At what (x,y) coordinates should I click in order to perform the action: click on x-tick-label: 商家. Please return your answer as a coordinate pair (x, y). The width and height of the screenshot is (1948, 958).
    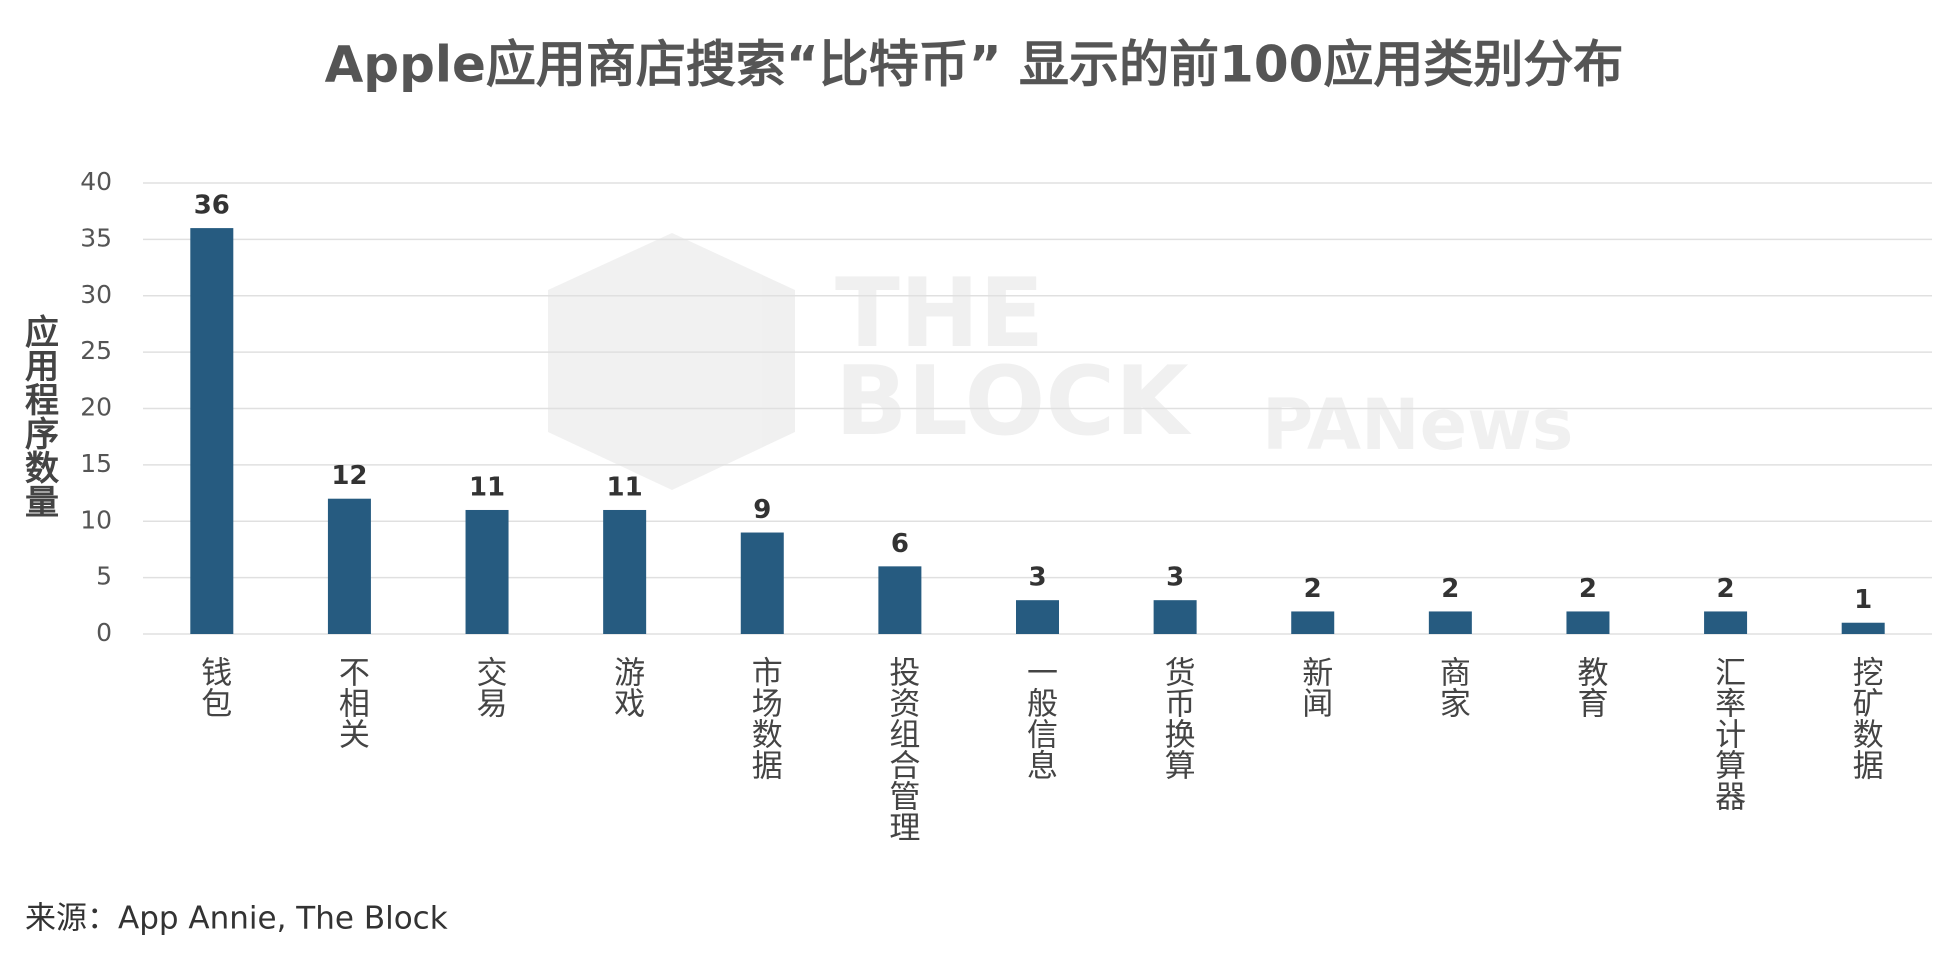
    Looking at the image, I should click on (1452, 687).